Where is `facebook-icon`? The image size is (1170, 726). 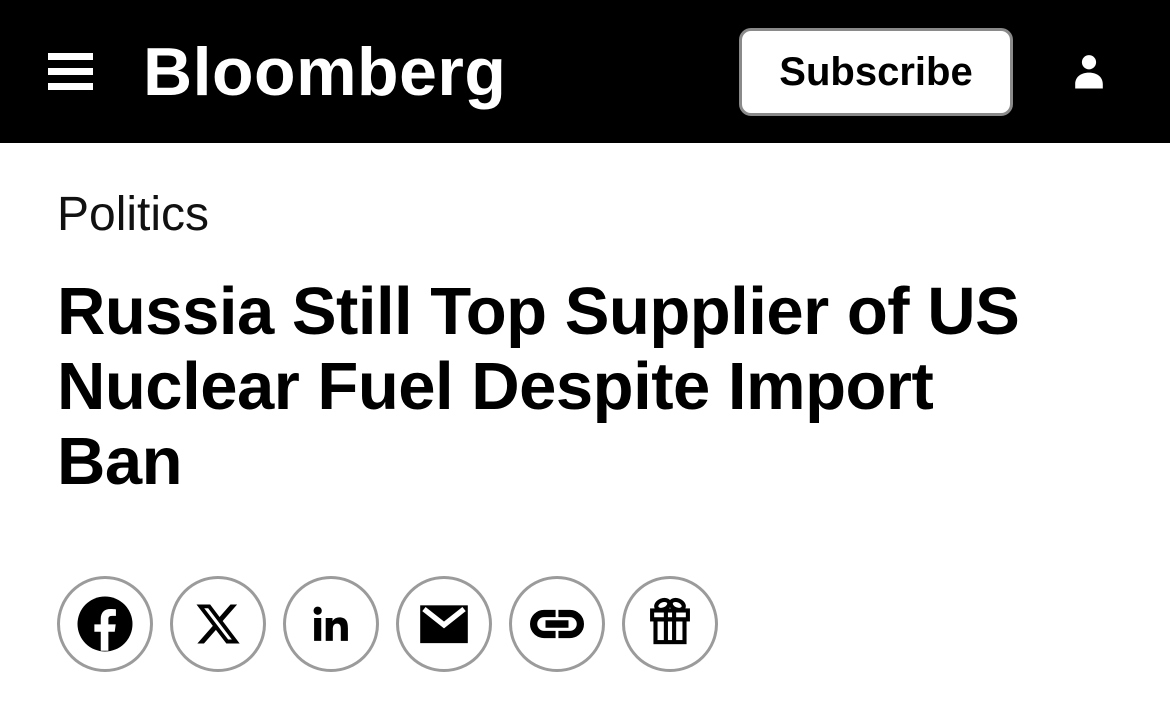 facebook-icon is located at coordinates (105, 624).